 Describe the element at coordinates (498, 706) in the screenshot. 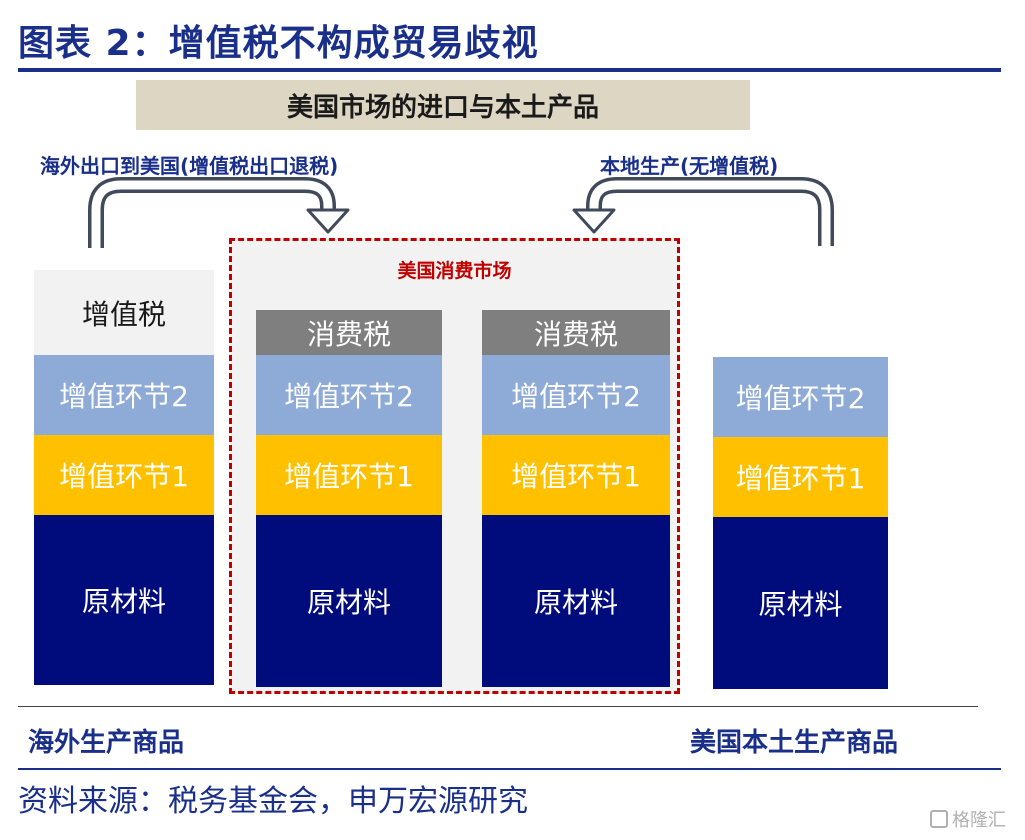

I see `baseline-rule` at that location.